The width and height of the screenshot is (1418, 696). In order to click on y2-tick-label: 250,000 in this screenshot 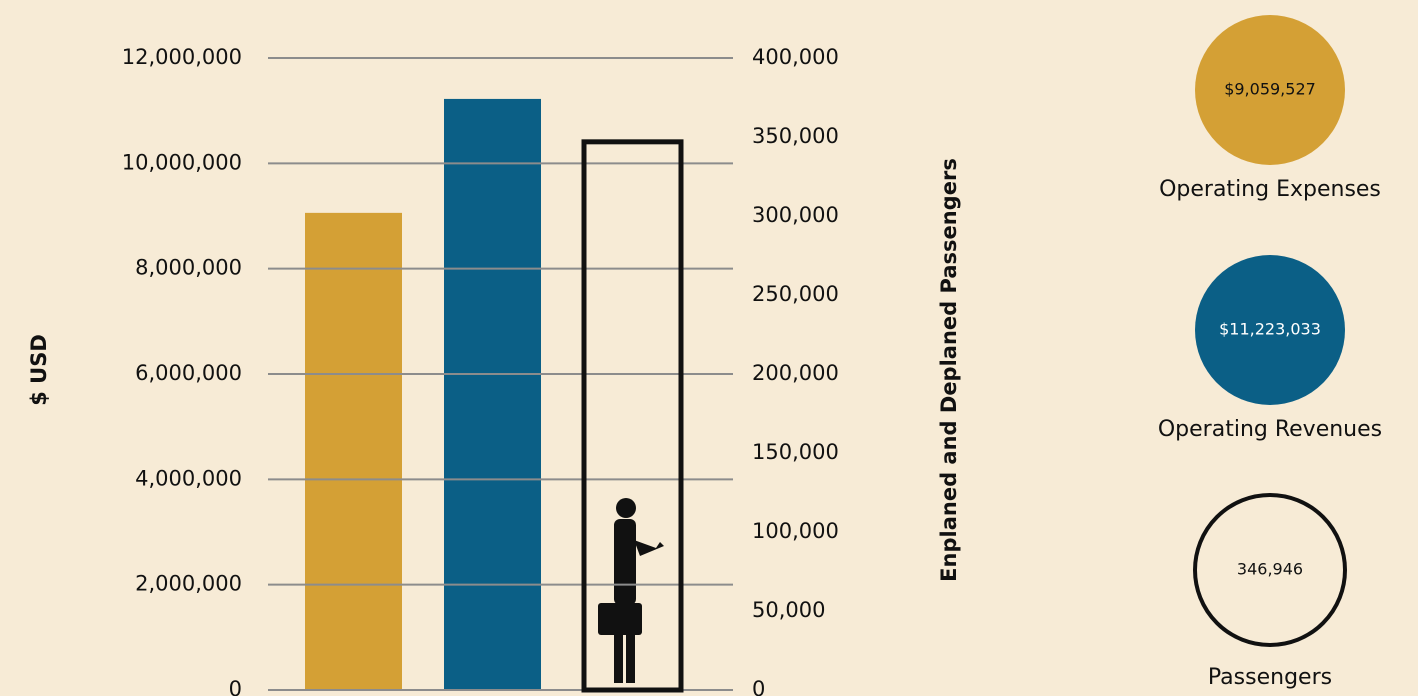, I will do `click(795, 294)`.